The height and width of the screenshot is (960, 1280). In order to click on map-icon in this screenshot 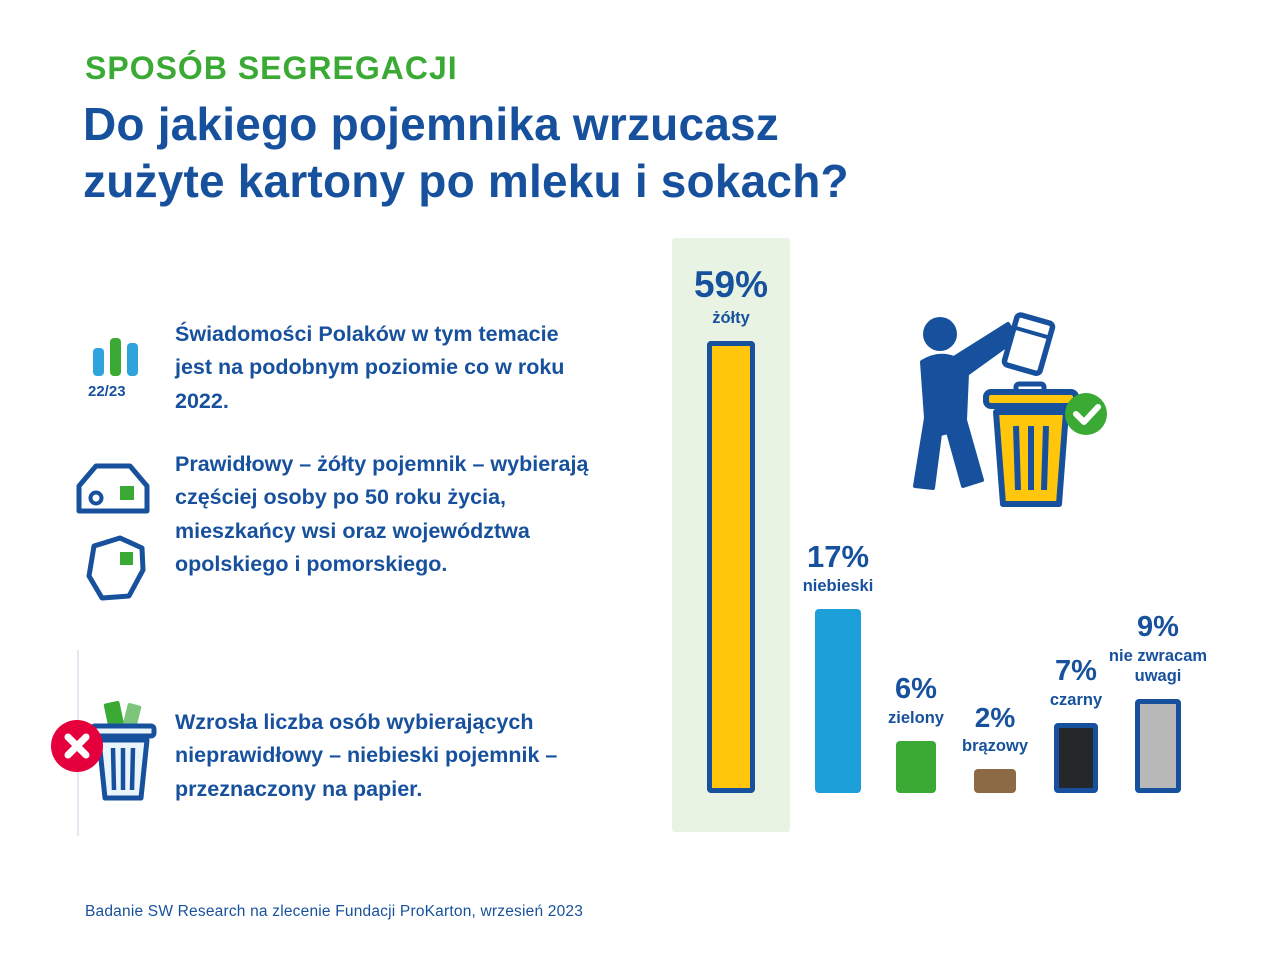, I will do `click(116, 568)`.